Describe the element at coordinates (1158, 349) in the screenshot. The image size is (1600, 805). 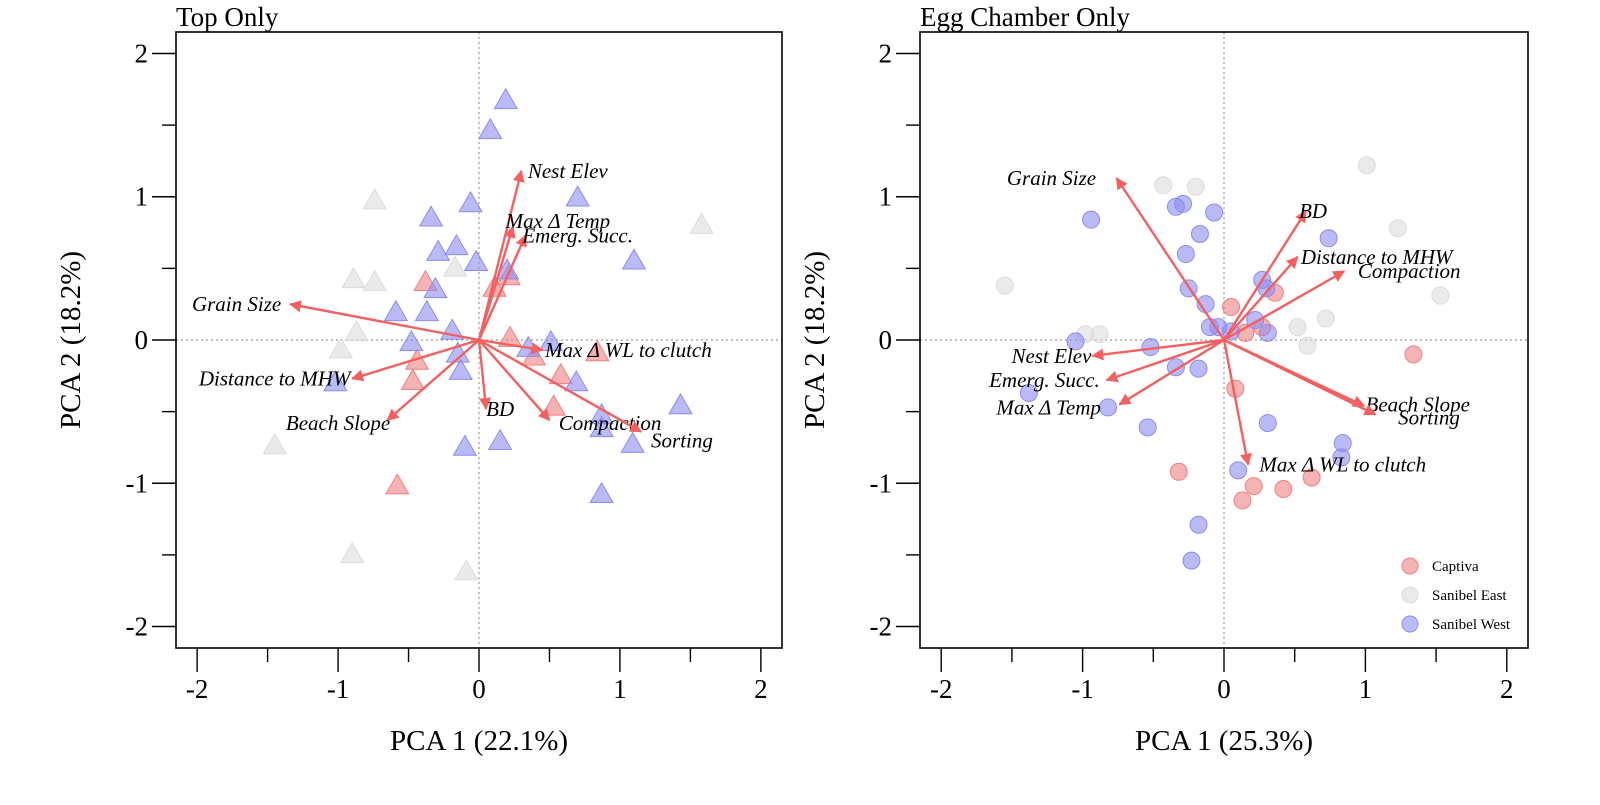
I see `loading-arrow-nest-elev` at that location.